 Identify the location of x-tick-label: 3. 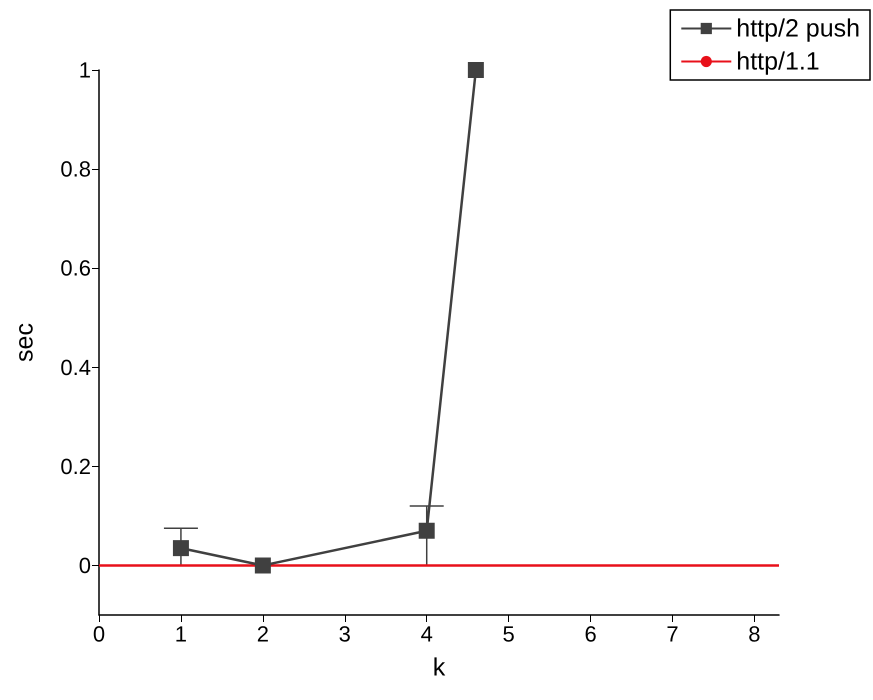
(344, 634).